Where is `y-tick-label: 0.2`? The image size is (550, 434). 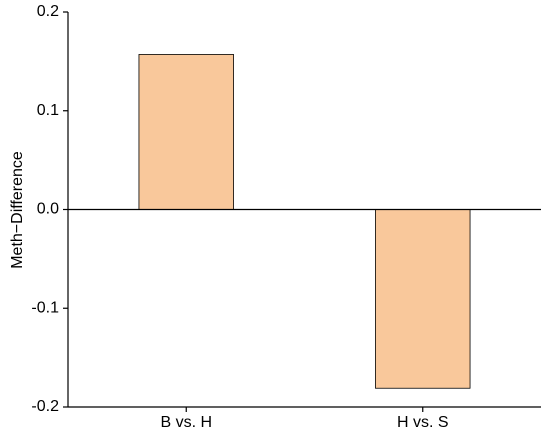
y-tick-label: 0.2 is located at coordinates (48, 11).